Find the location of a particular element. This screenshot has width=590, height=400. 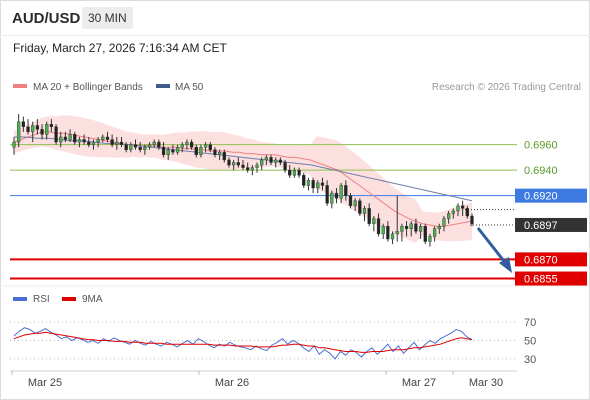

rsi-legend-swatch is located at coordinates (20, 299).